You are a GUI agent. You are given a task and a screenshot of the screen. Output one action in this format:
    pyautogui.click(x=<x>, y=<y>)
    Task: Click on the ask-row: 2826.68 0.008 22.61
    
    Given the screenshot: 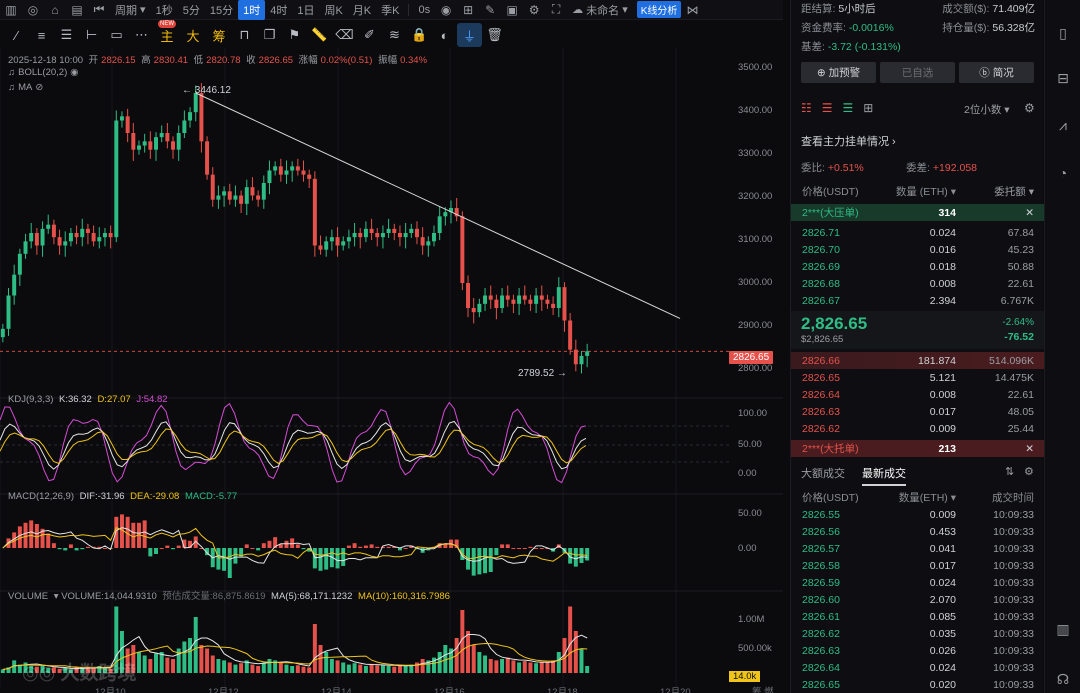 What is the action you would take?
    pyautogui.click(x=917, y=283)
    